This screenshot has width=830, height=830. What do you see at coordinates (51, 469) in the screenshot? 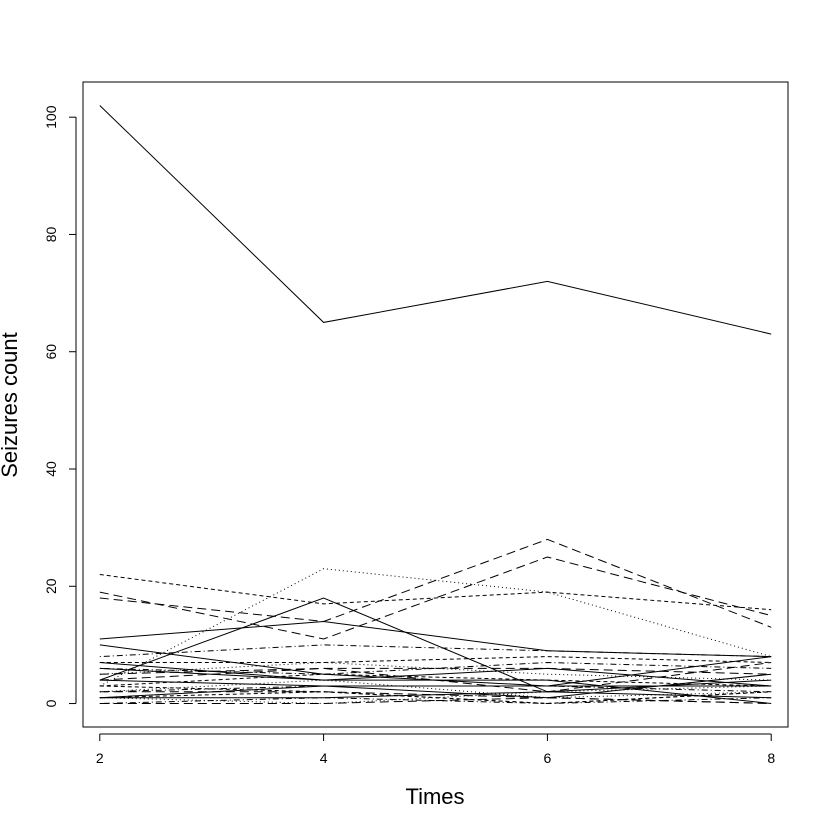
I see `y-tick-label: 40` at bounding box center [51, 469].